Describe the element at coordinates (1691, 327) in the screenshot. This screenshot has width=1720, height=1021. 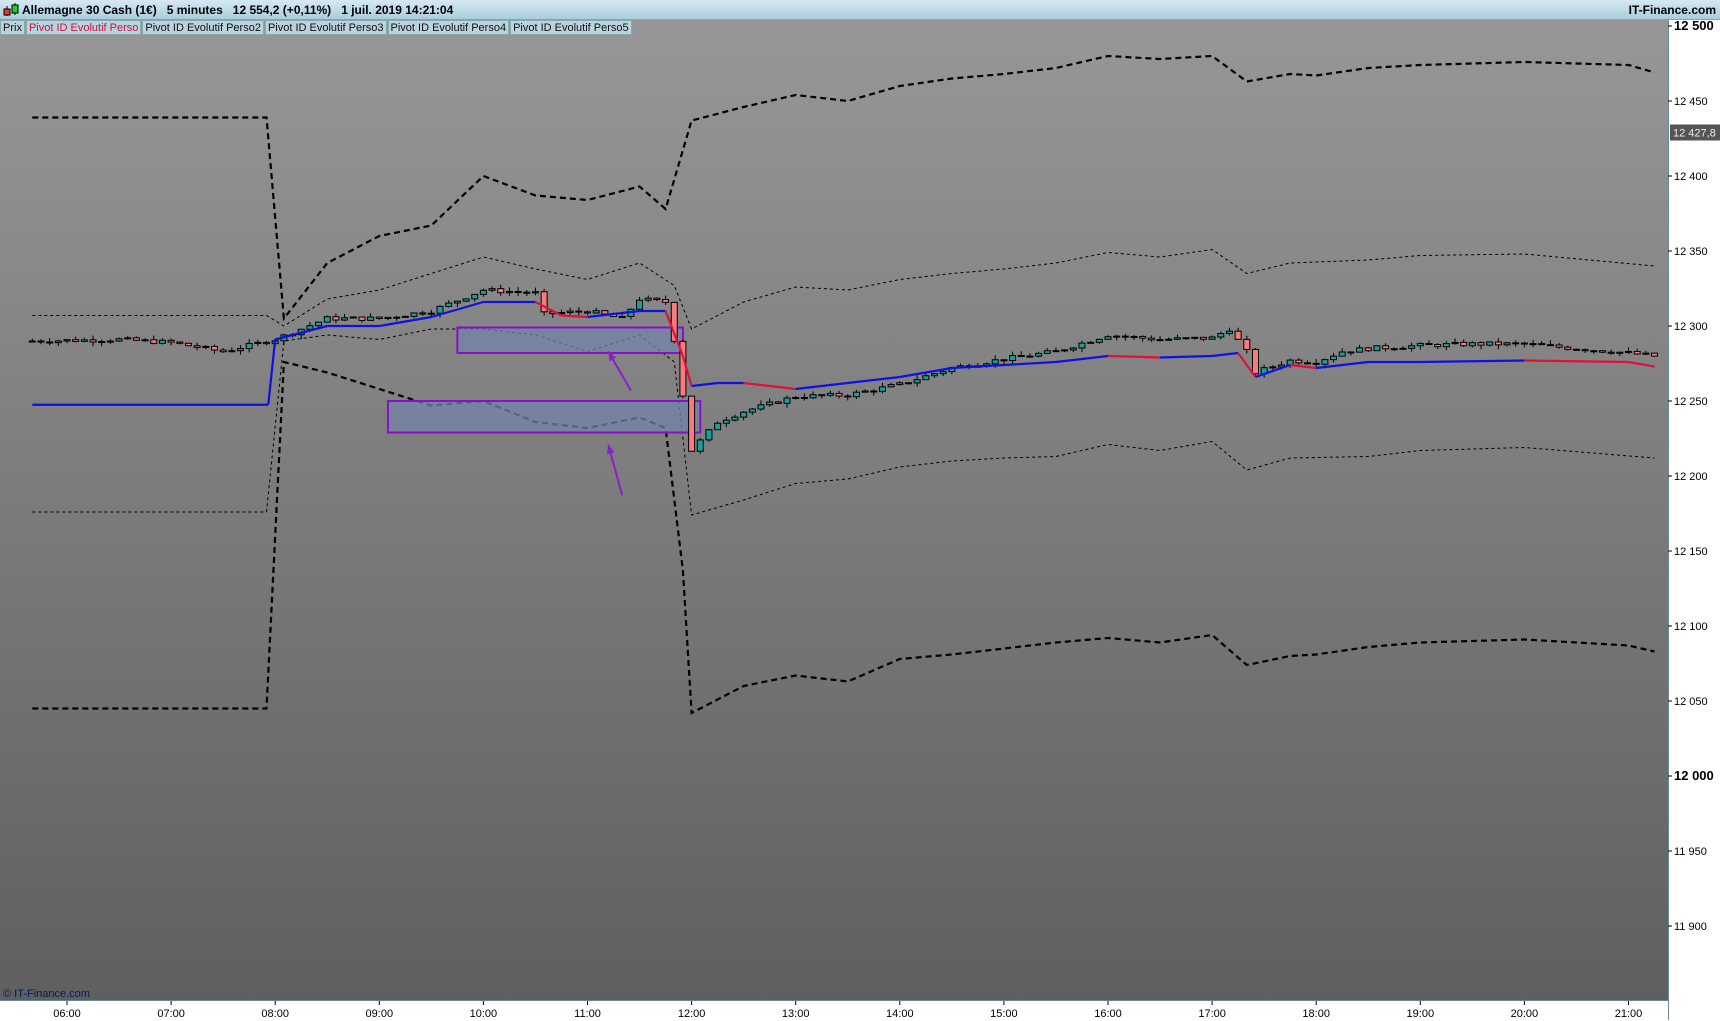
I see `y-tick-label: 12 300` at that location.